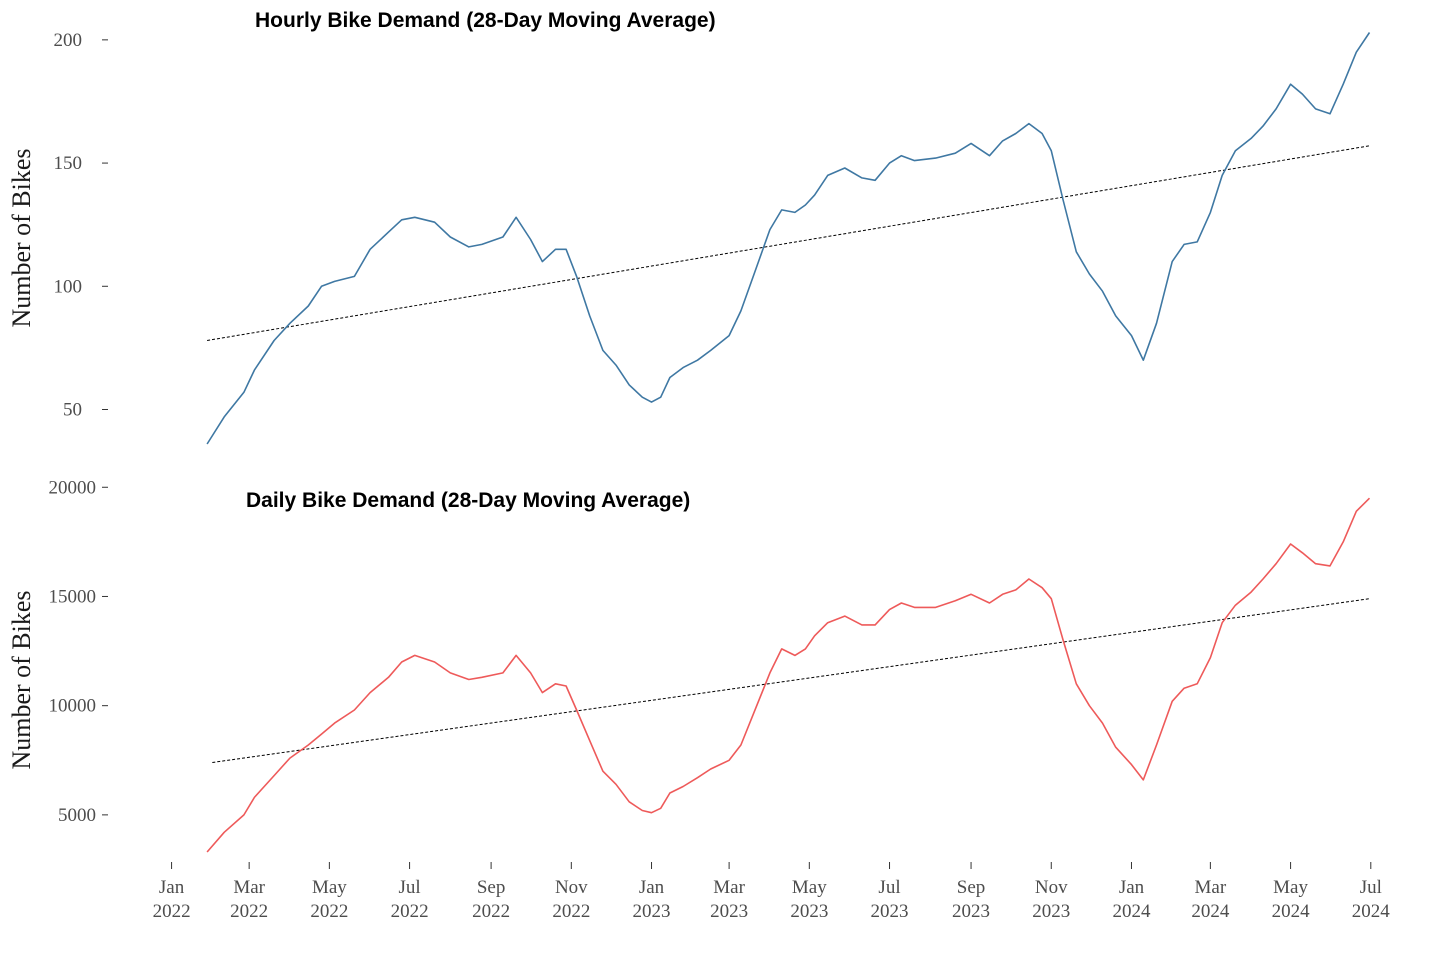  I want to click on y-tick-label: 150, so click(68, 163).